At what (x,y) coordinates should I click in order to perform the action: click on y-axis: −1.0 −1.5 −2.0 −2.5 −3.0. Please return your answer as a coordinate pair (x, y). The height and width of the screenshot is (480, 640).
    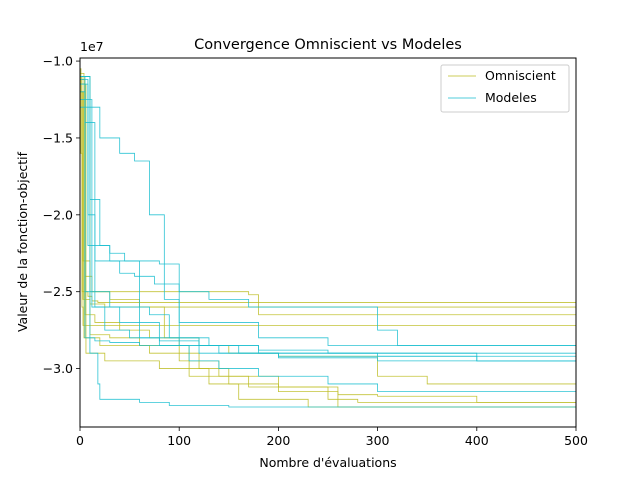
    Looking at the image, I should click on (61, 215).